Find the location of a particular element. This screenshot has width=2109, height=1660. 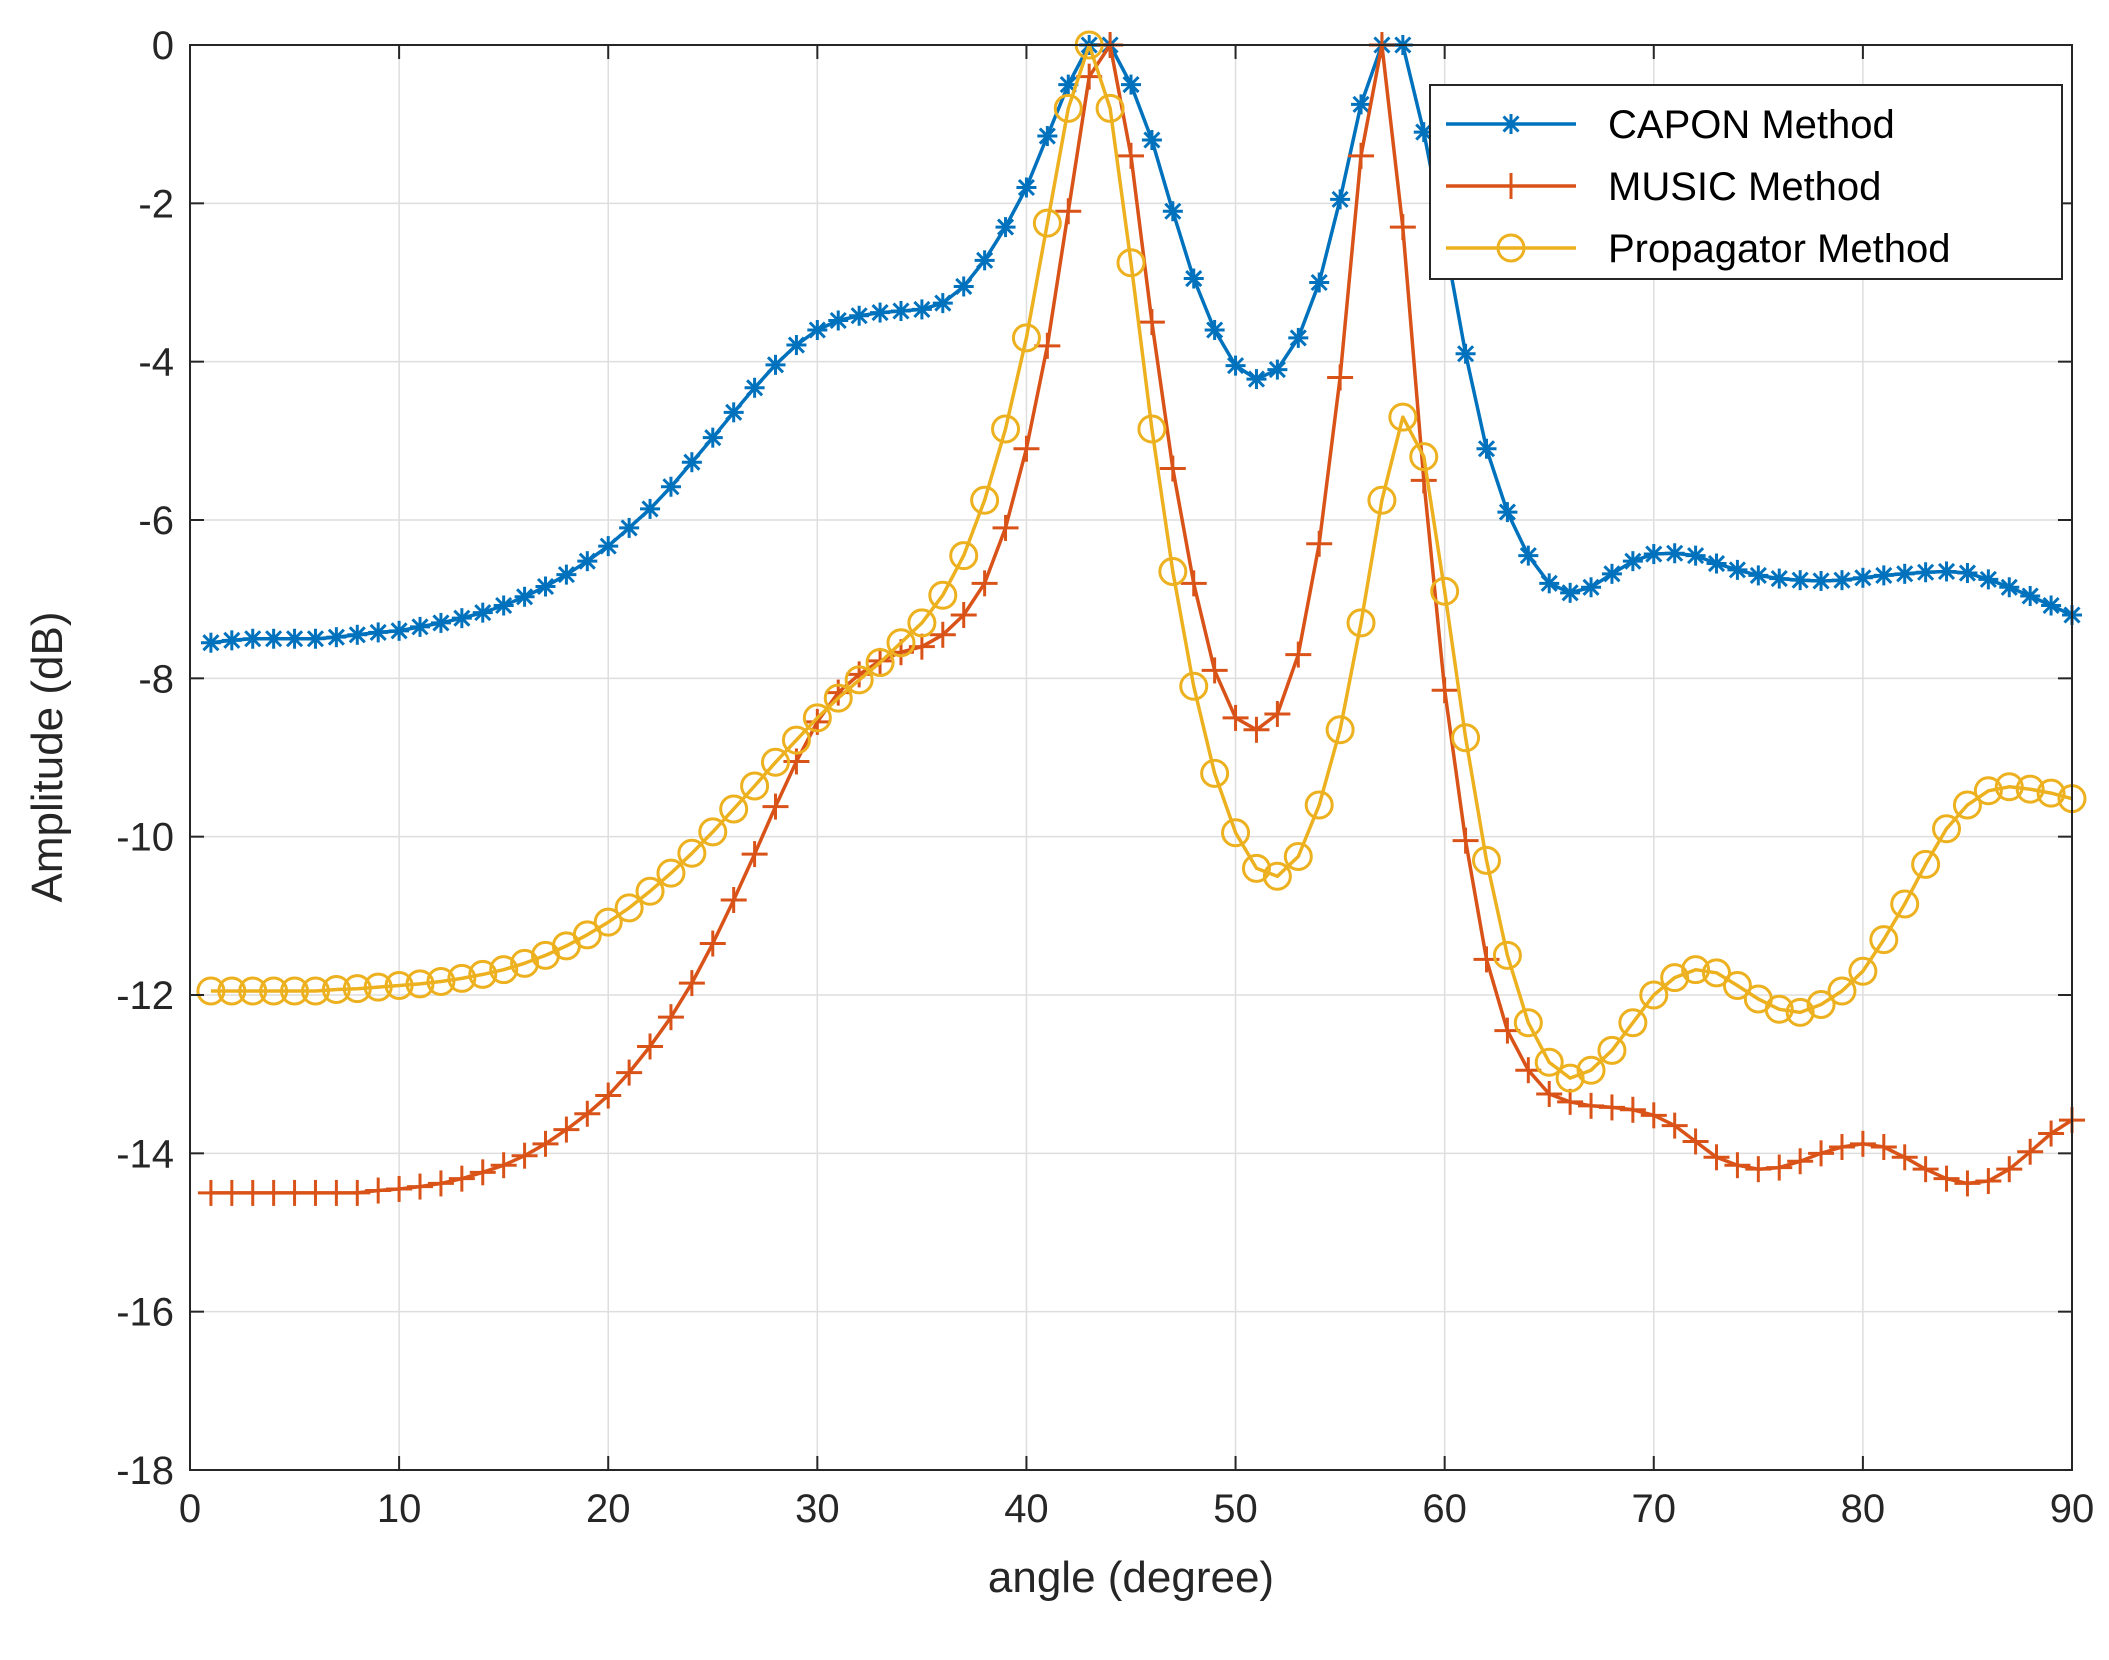

x-tick-label: 90 is located at coordinates (2072, 1509).